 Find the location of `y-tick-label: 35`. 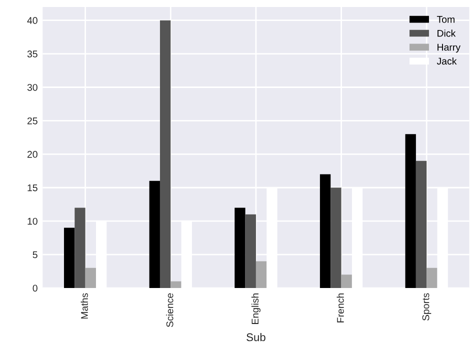

y-tick-label: 35 is located at coordinates (32, 54).